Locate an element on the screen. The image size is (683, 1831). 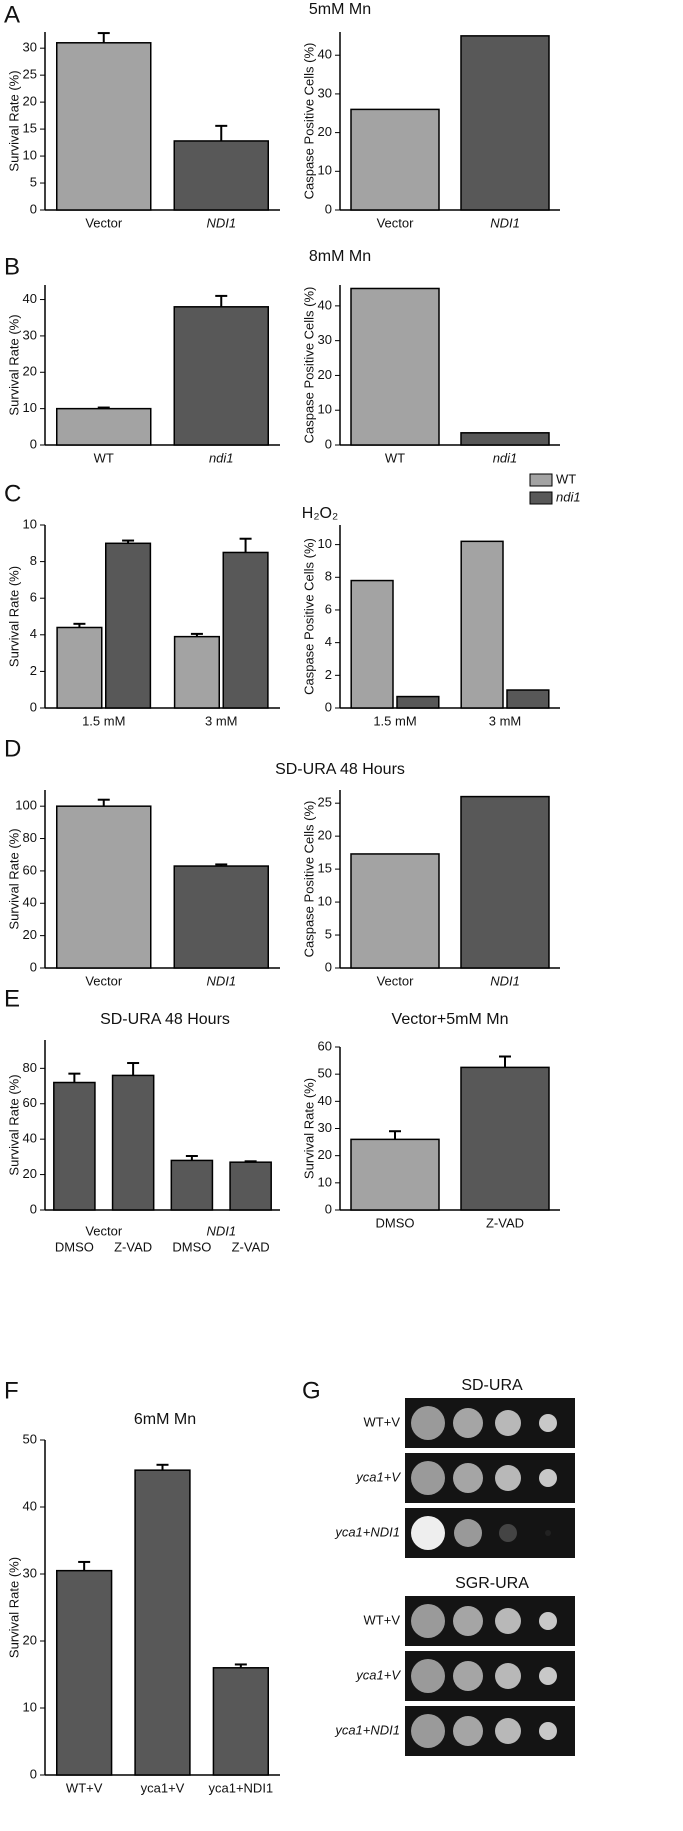
x-tick-label: 3 mM is located at coordinates (505, 720).